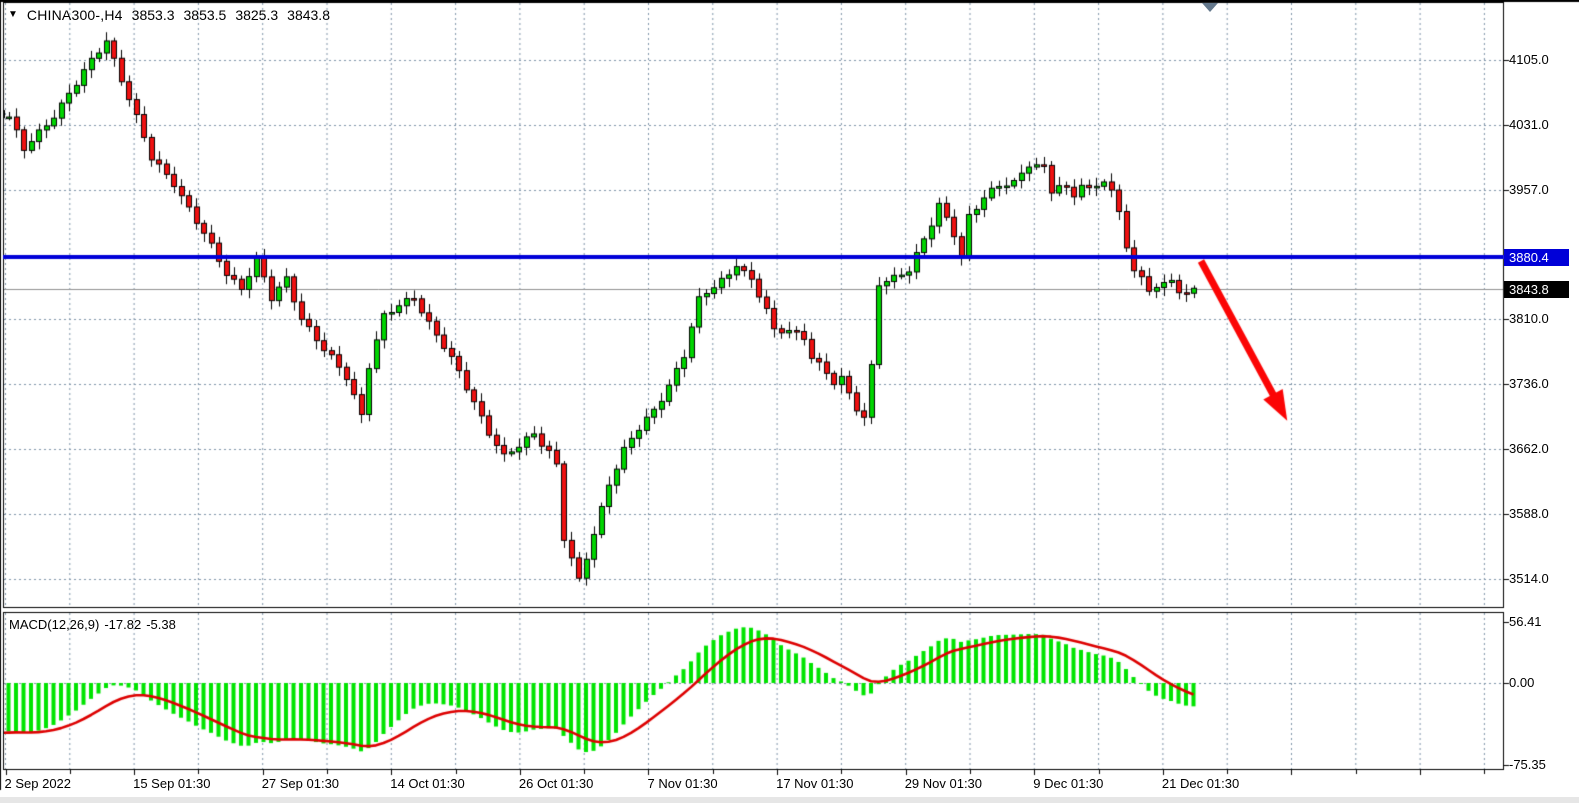 Image resolution: width=1579 pixels, height=803 pixels. Describe the element at coordinates (123, 624) in the screenshot. I see `macd-value: -17.82` at that location.